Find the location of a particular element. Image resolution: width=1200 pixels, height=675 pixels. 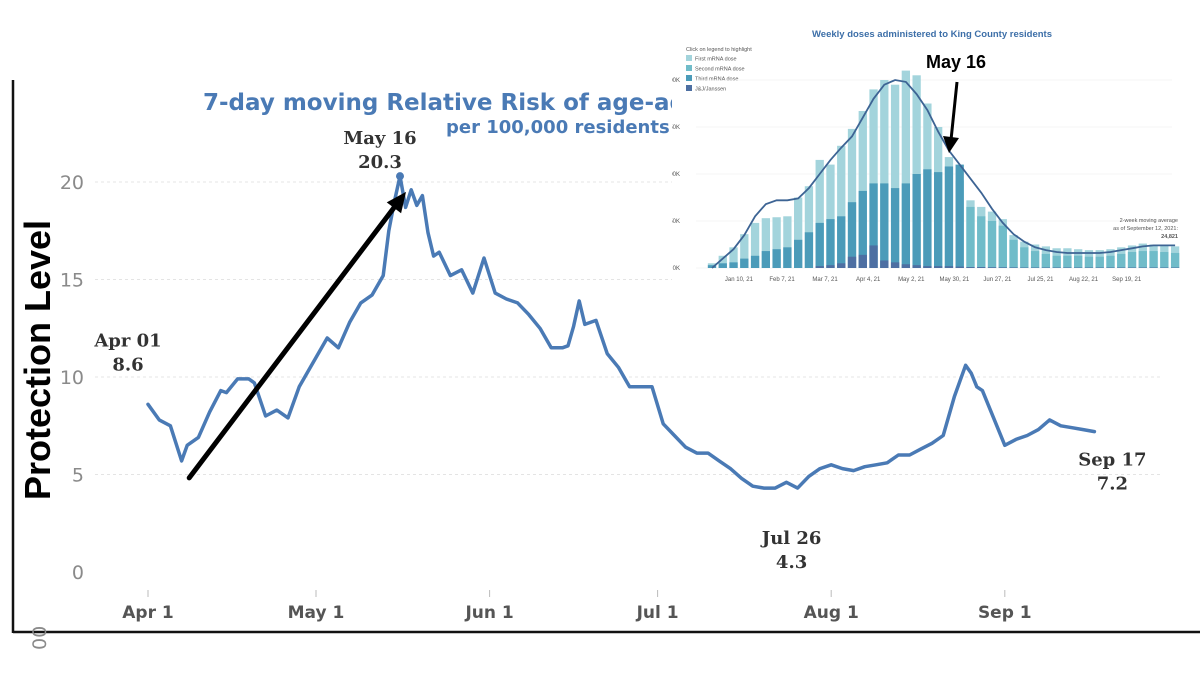

x-tick-label: Jun 1 is located at coordinates (488, 613).